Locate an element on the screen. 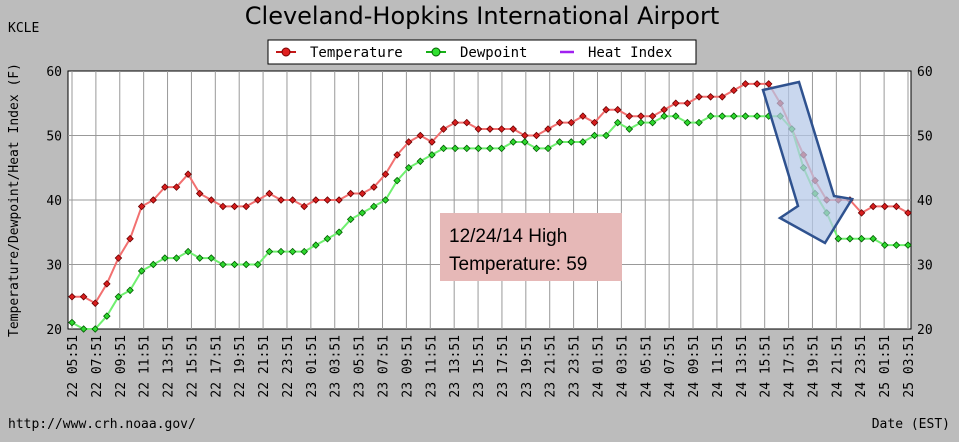 The height and width of the screenshot is (442, 959). x-tick-label: 24 23:51 is located at coordinates (861, 366).